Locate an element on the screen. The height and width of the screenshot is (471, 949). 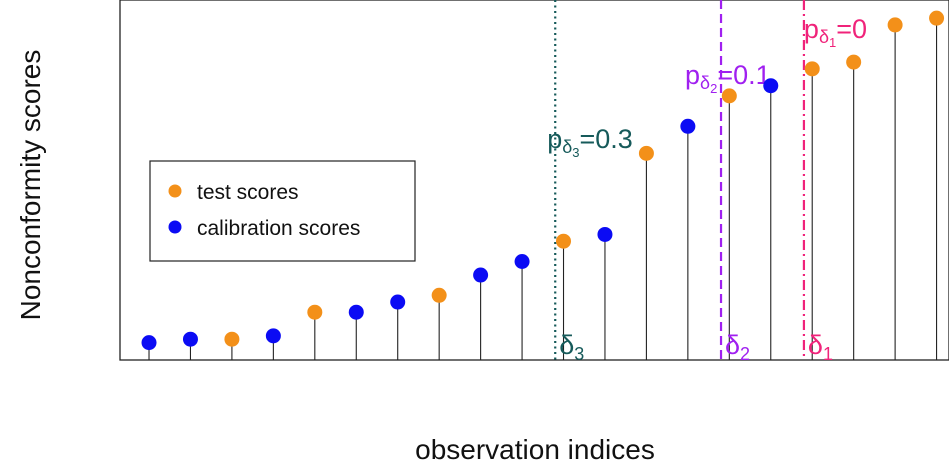
y-axis-label: Nonconformity scores is located at coordinates (30, 185).